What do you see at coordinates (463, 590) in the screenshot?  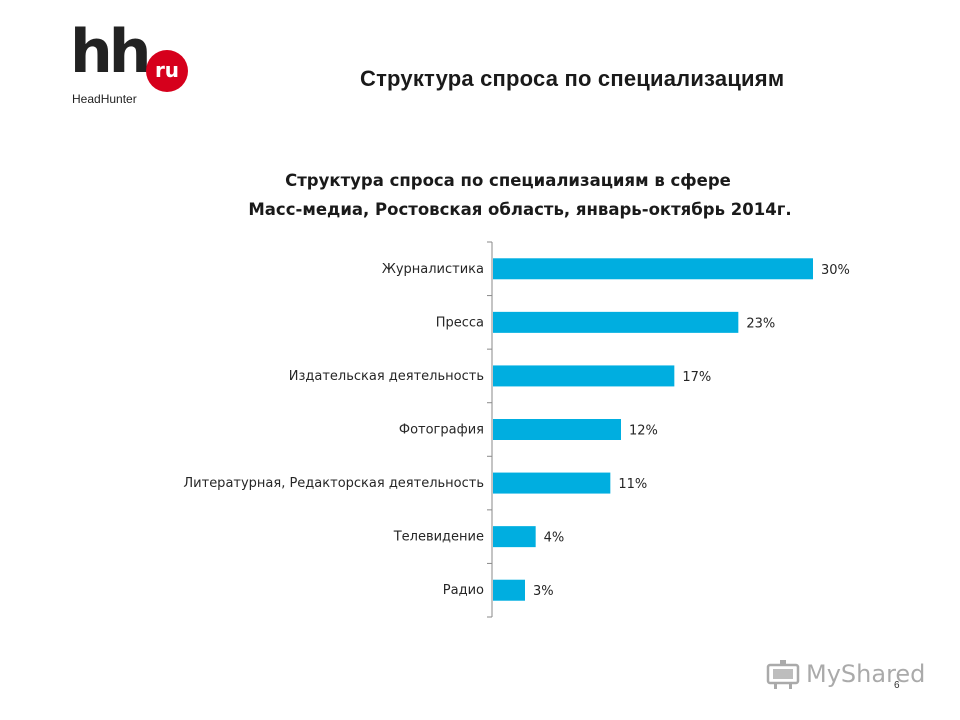 I see `category-label: Радио` at bounding box center [463, 590].